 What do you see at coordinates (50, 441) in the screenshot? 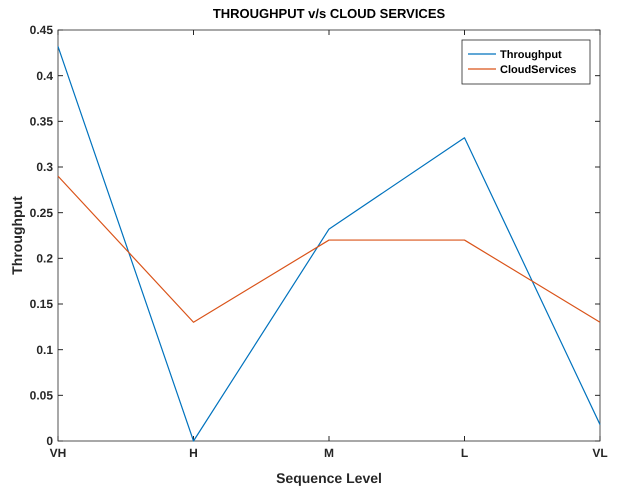
I see `y-tick-label: 0` at bounding box center [50, 441].